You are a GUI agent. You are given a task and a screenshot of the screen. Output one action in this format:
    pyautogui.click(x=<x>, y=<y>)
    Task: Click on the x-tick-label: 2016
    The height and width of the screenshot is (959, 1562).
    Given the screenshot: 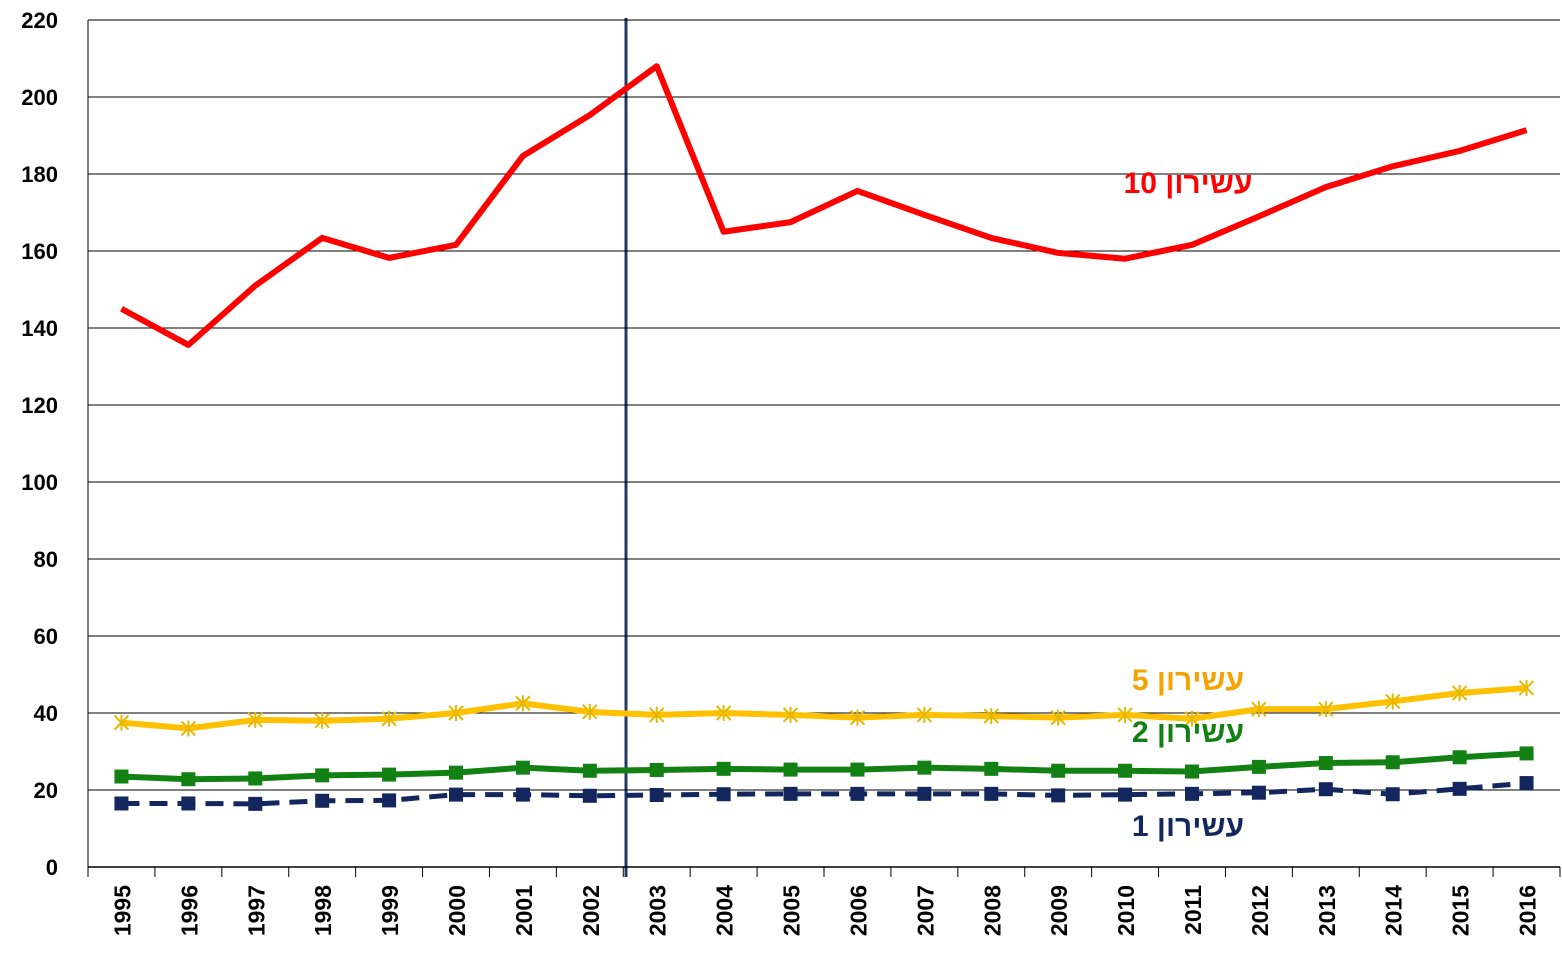 What is the action you would take?
    pyautogui.click(x=1528, y=910)
    